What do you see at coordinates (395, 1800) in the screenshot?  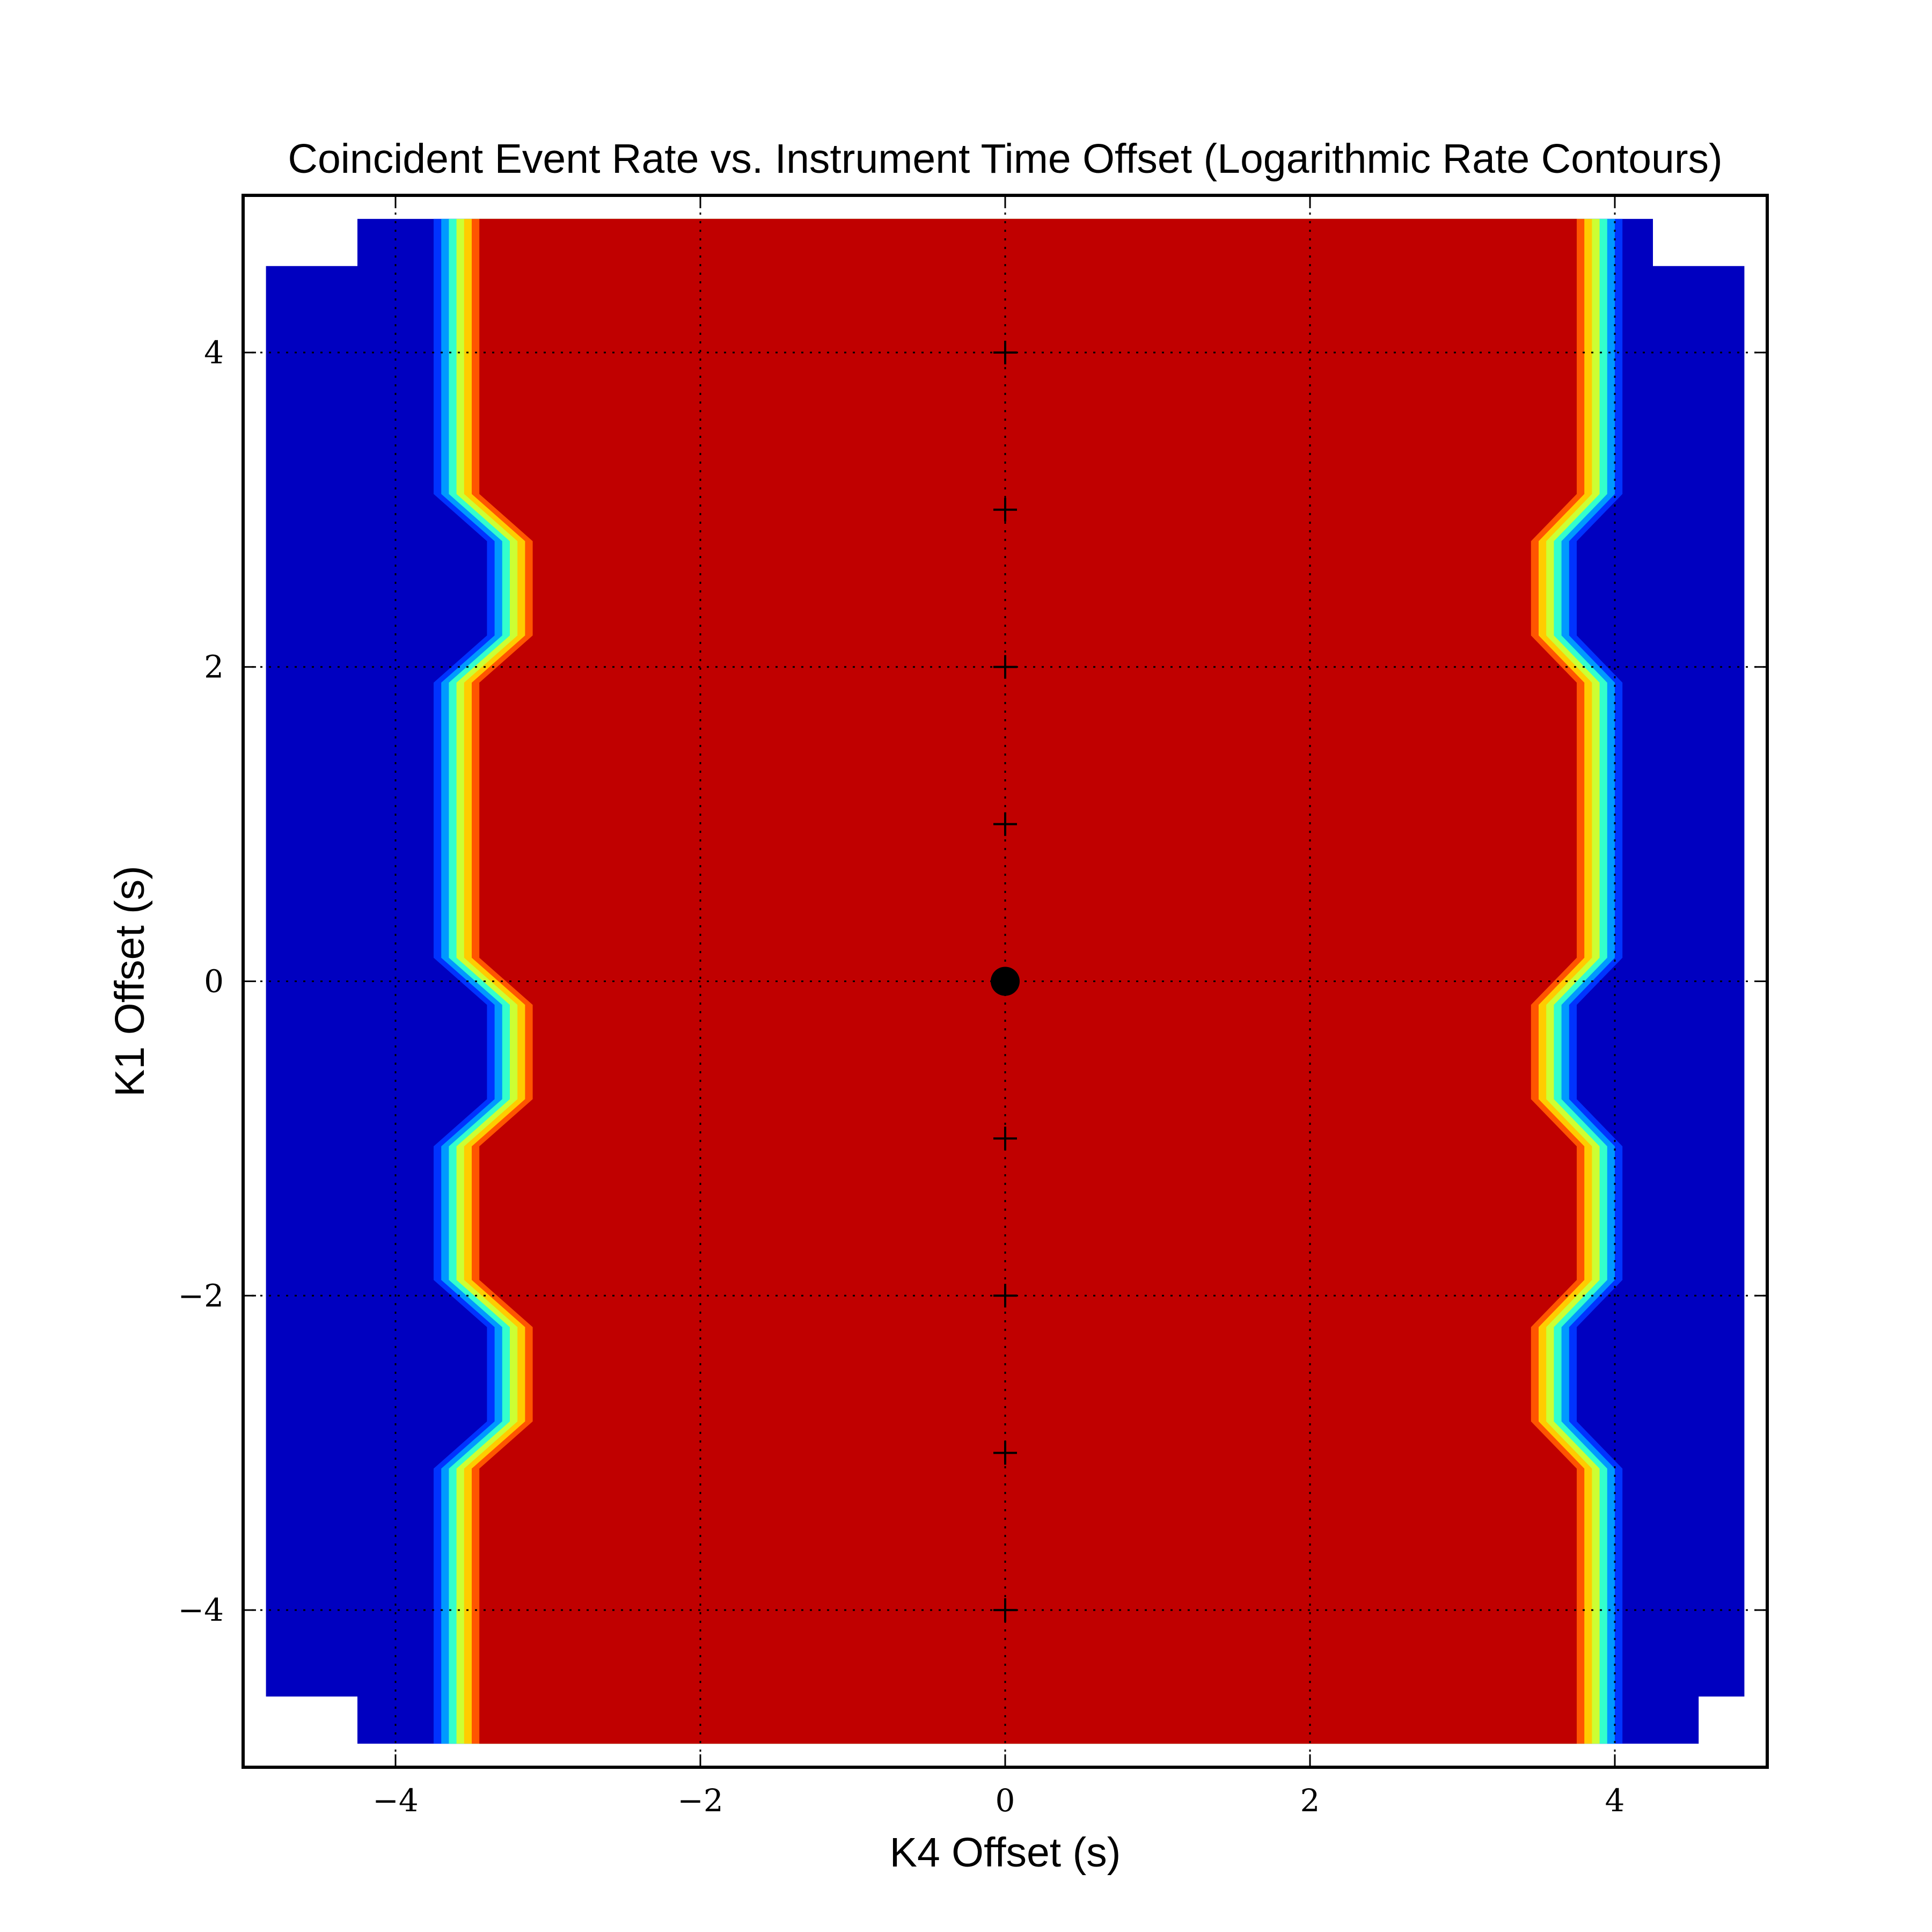 I see `x-tick-label: −4` at bounding box center [395, 1800].